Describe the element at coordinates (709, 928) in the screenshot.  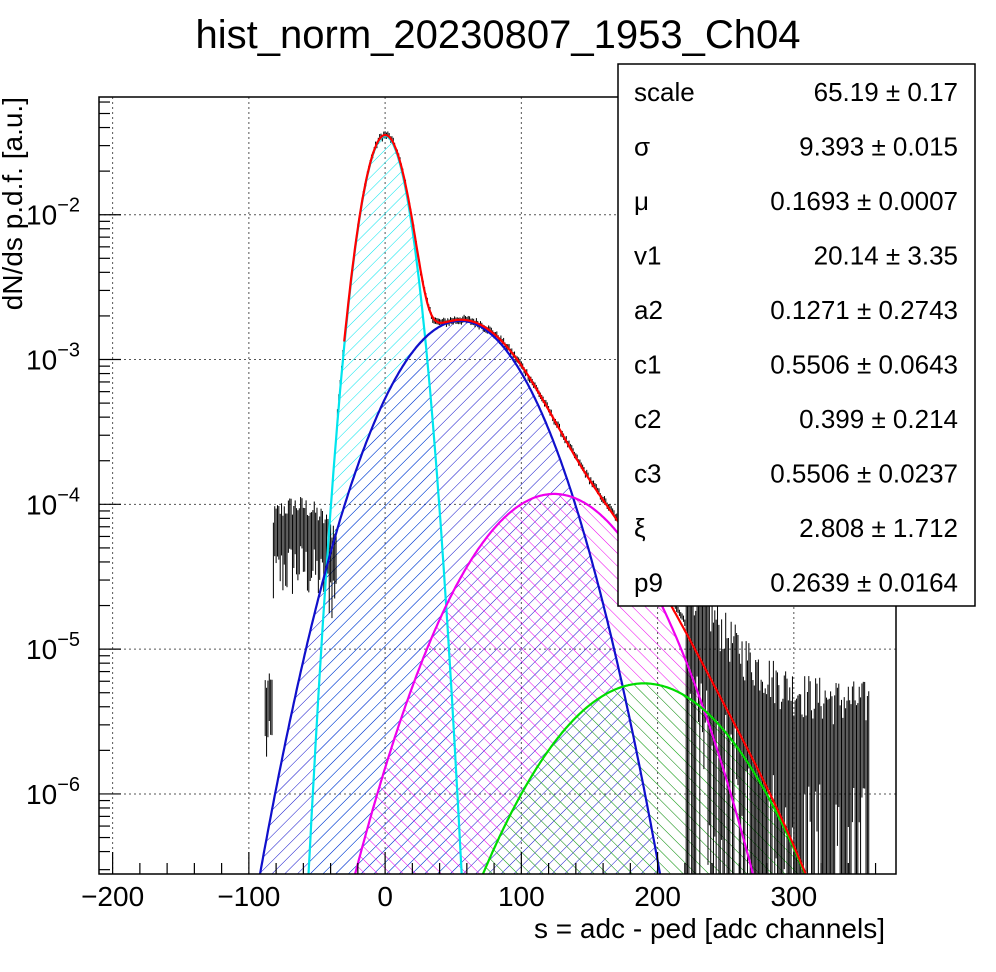
I see `x-axis-label: s = adc - ped [adc channels]` at that location.